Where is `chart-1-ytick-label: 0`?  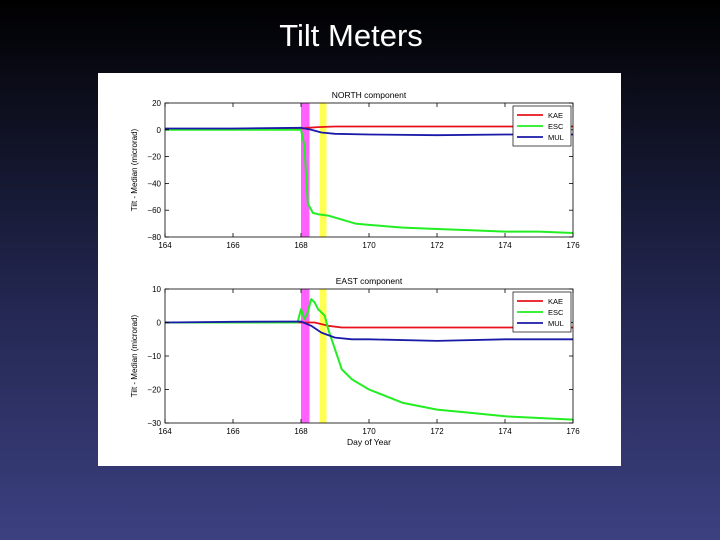 chart-1-ytick-label: 0 is located at coordinates (159, 130).